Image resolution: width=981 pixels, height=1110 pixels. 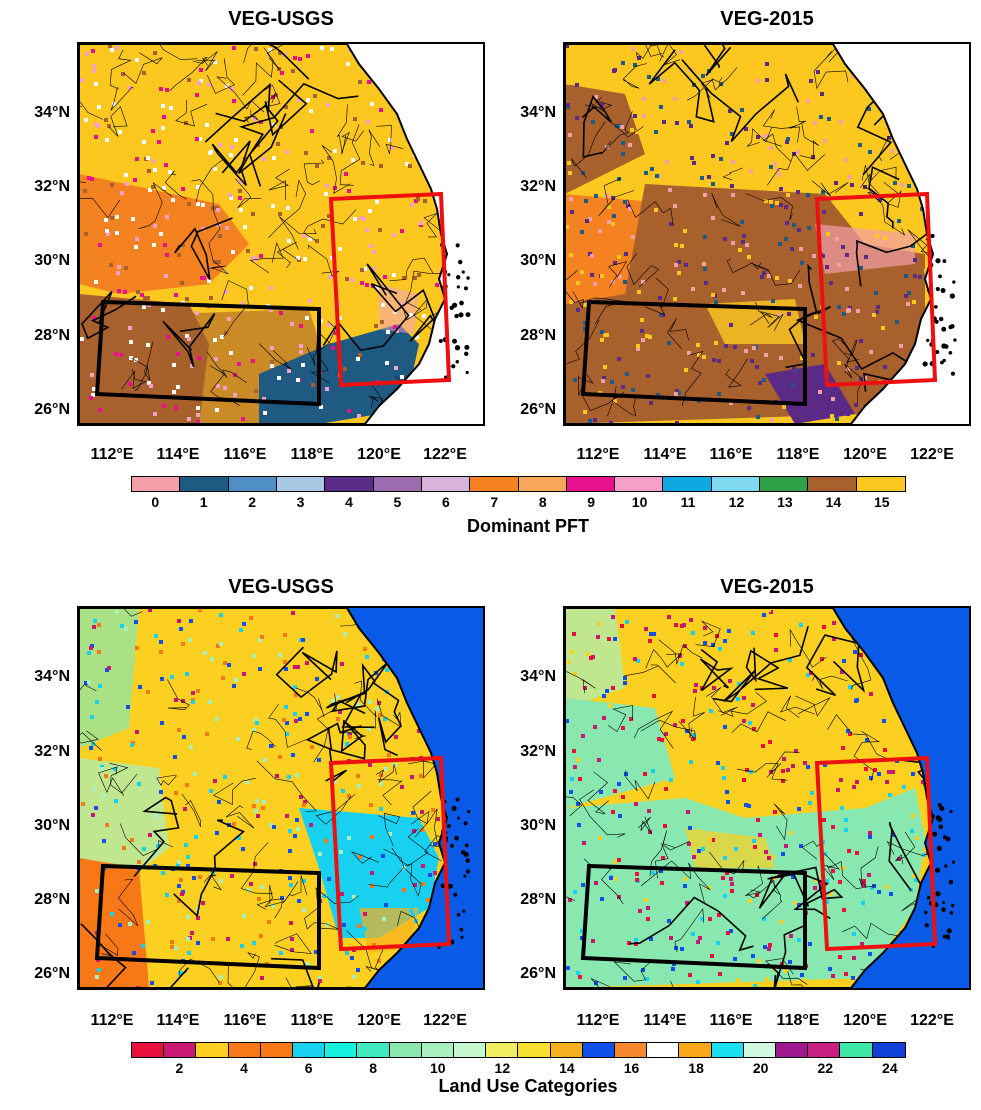 What do you see at coordinates (349, 502) in the screenshot?
I see `pft-label: 4` at bounding box center [349, 502].